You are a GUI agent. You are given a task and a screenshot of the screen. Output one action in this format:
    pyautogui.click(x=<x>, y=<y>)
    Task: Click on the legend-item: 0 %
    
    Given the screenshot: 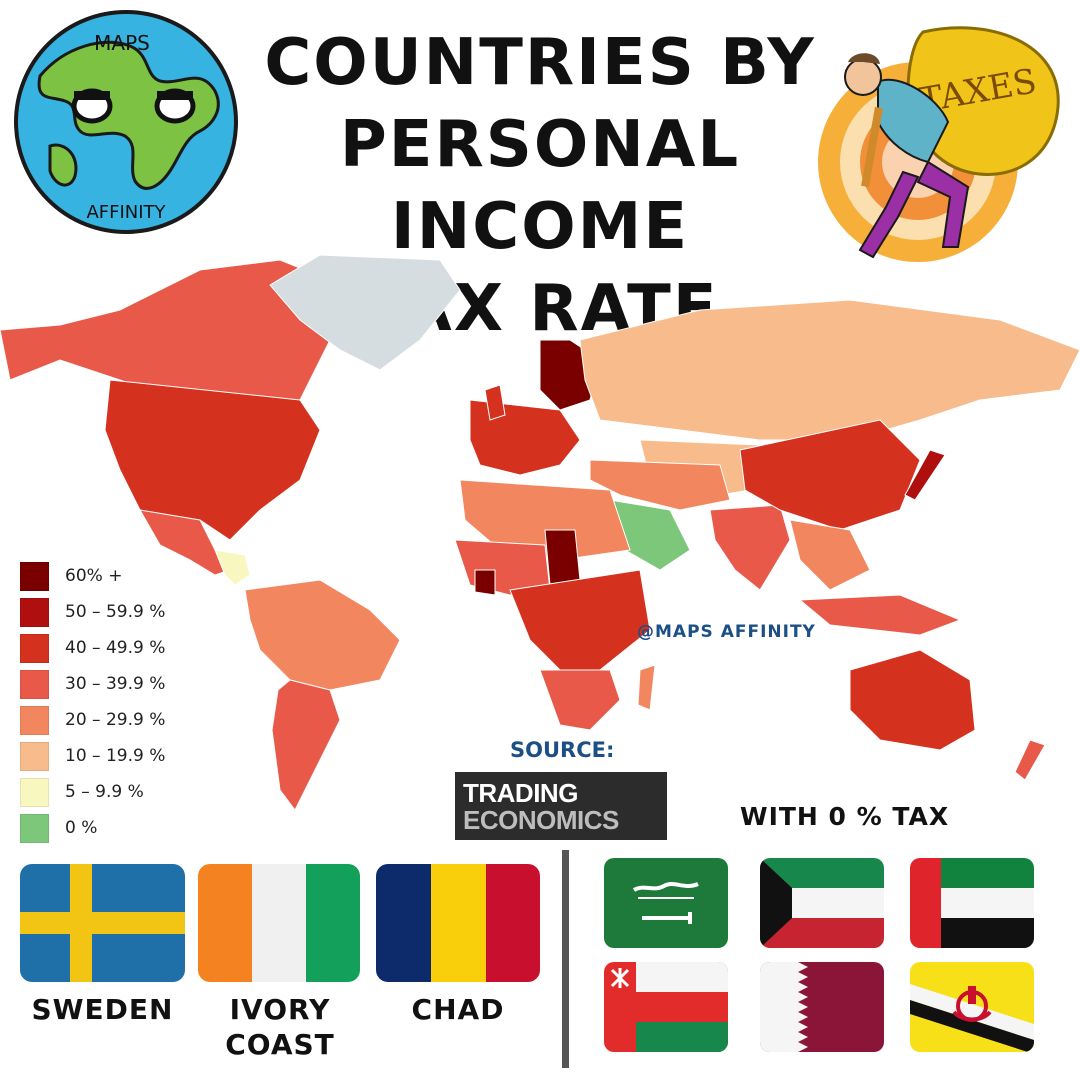 What is the action you would take?
    pyautogui.click(x=92, y=828)
    